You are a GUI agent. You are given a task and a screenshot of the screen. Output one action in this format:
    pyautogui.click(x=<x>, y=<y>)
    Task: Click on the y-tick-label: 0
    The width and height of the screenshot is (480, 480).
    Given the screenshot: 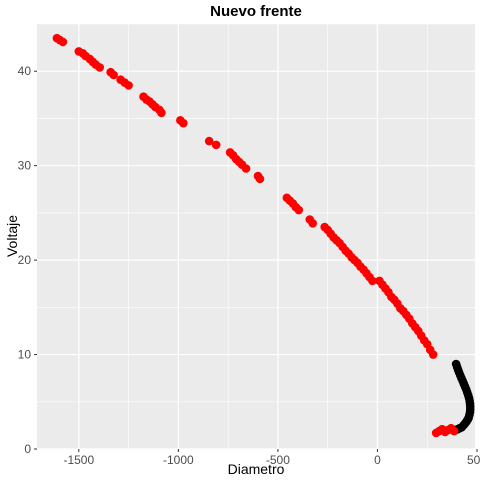 What is the action you would take?
    pyautogui.click(x=27, y=449)
    